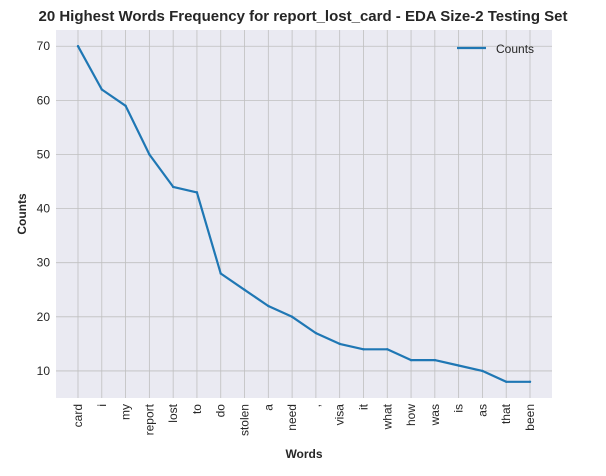 Image resolution: width=606 pixels, height=476 pixels. I want to click on x-tick-label: need, so click(292, 417).